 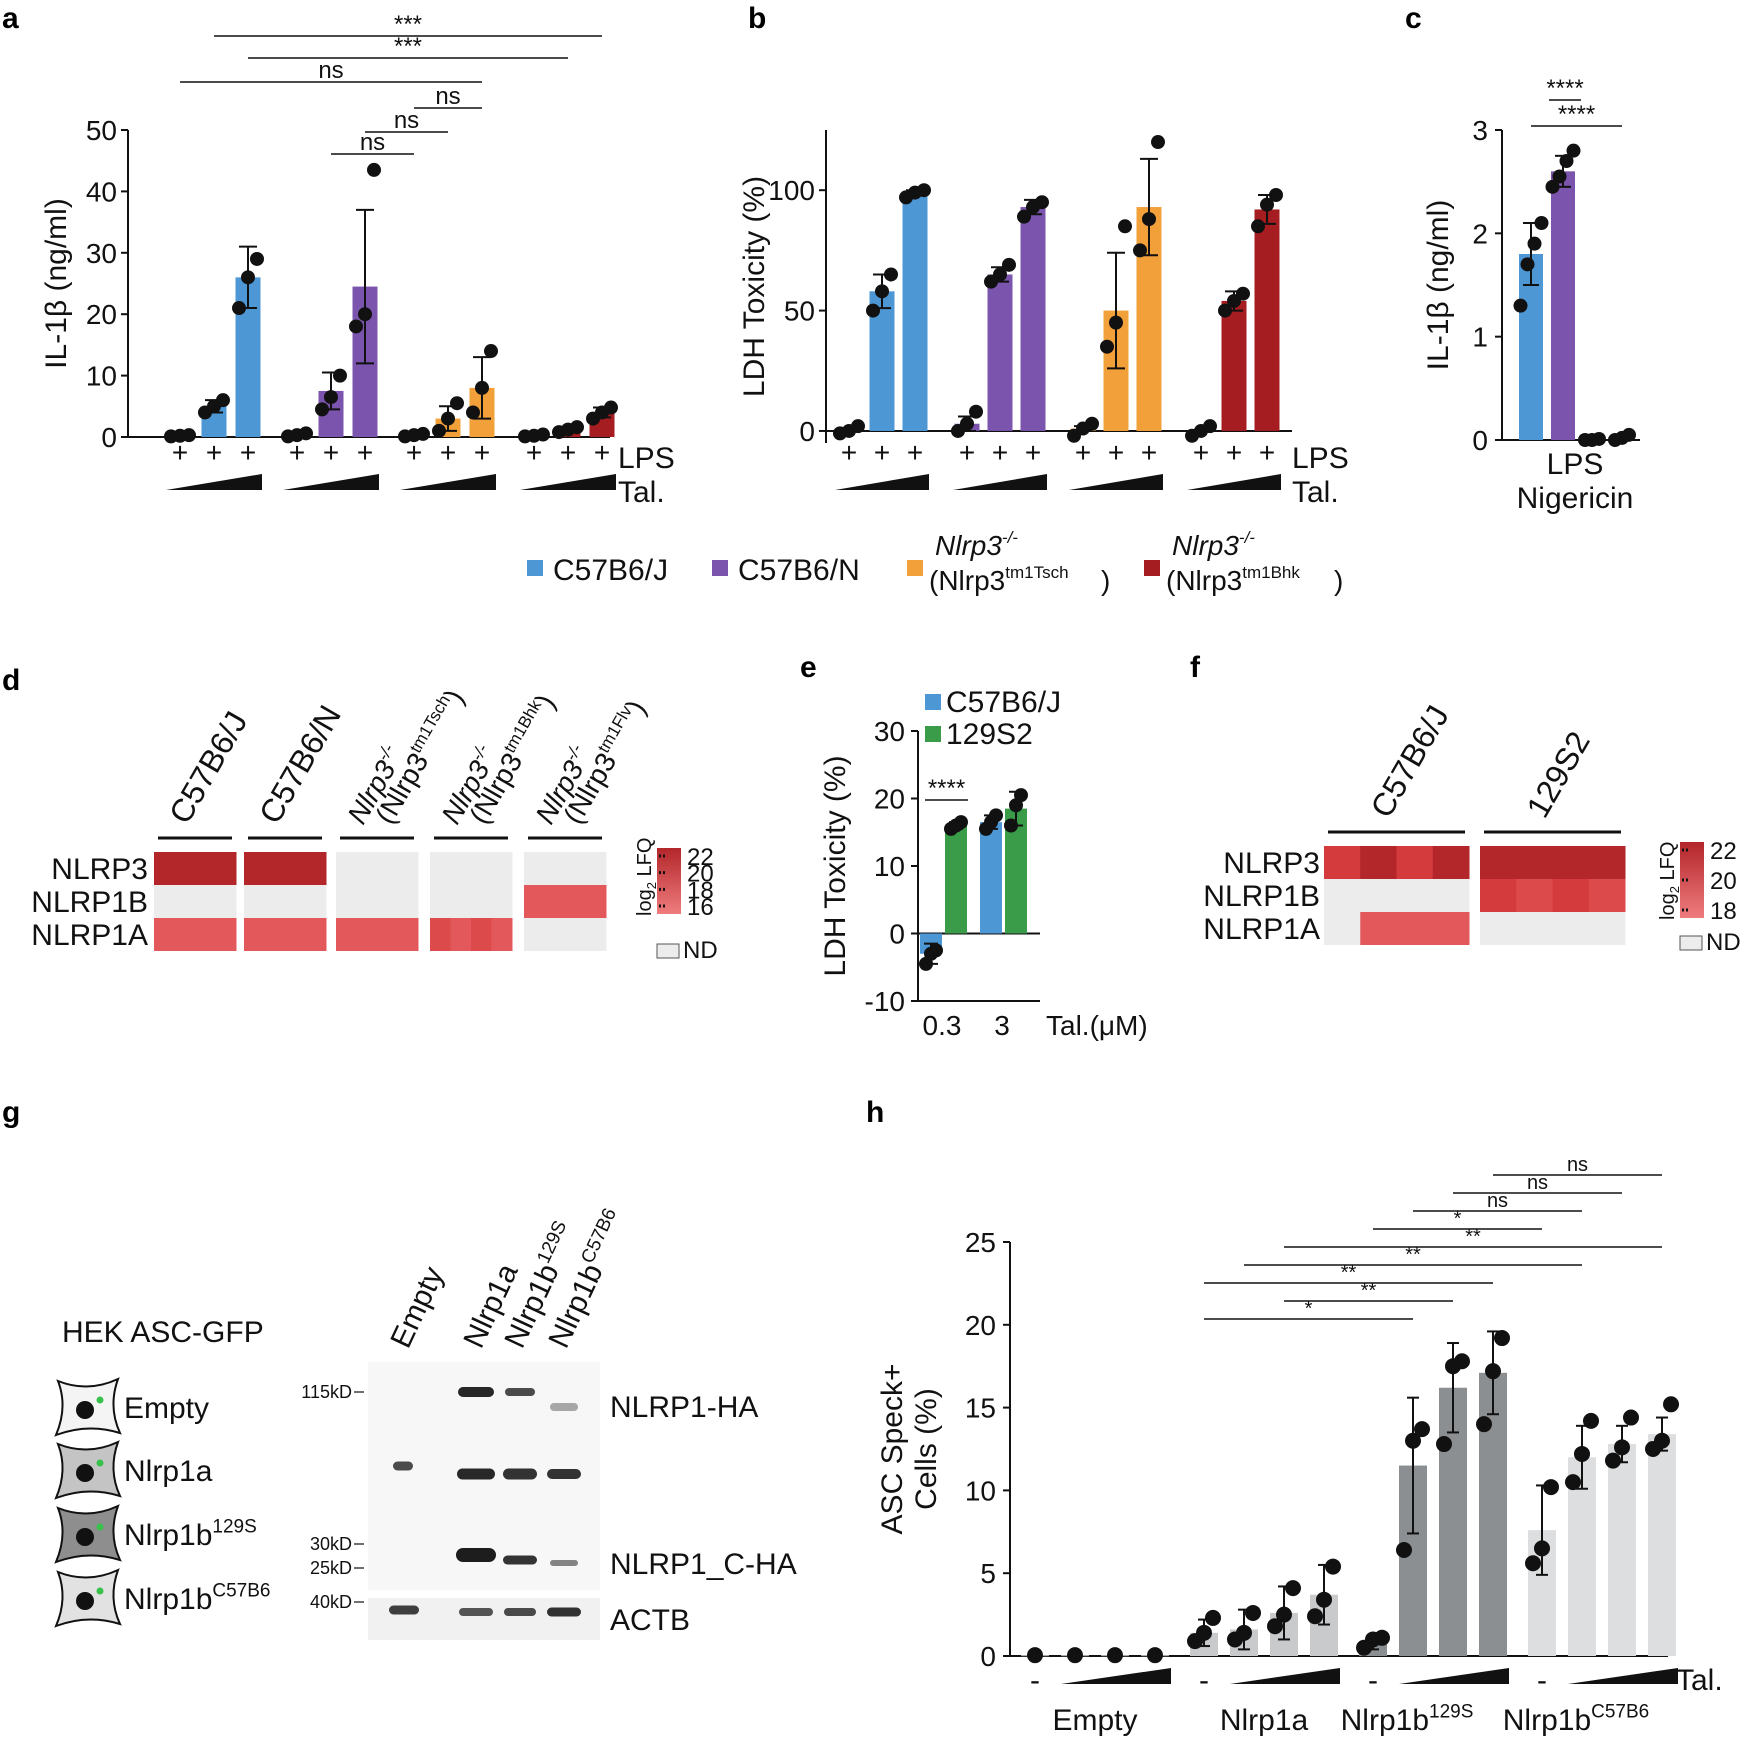 What do you see at coordinates (234, 1526) in the screenshot?
I see `cell-label-sup: 129S` at bounding box center [234, 1526].